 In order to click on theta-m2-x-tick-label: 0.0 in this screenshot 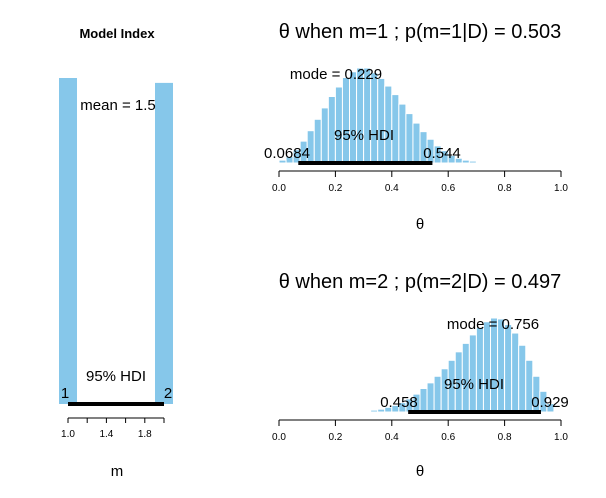, I will do `click(279, 437)`.